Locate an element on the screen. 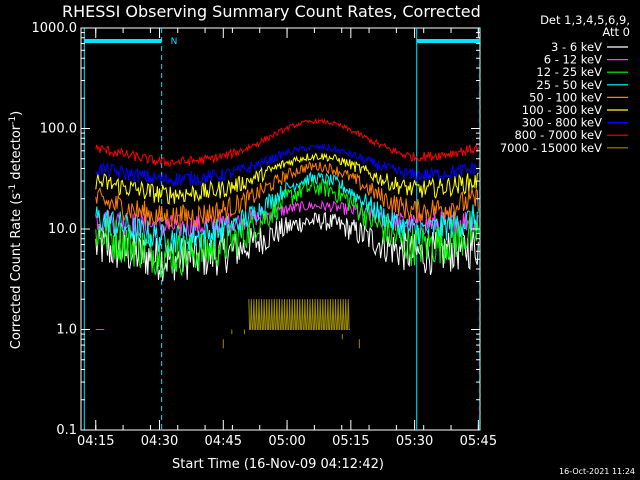 This screenshot has height=480, width=640. y-tick-label: 10.0 is located at coordinates (62, 229).